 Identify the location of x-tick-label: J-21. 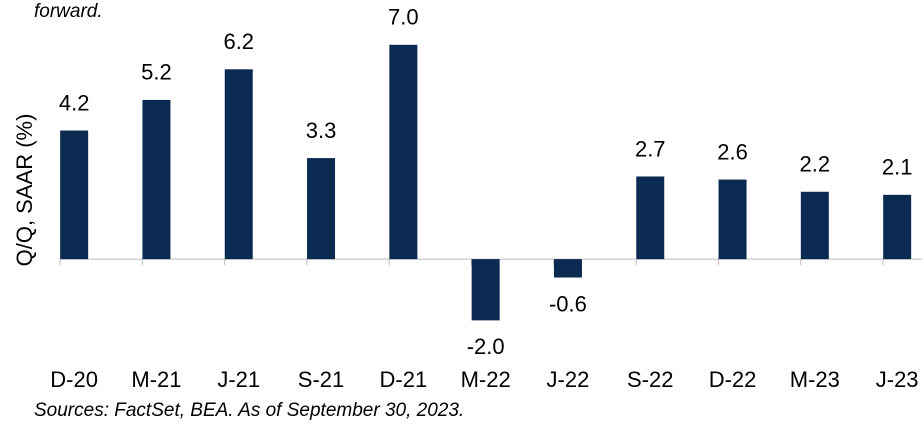
(238, 379).